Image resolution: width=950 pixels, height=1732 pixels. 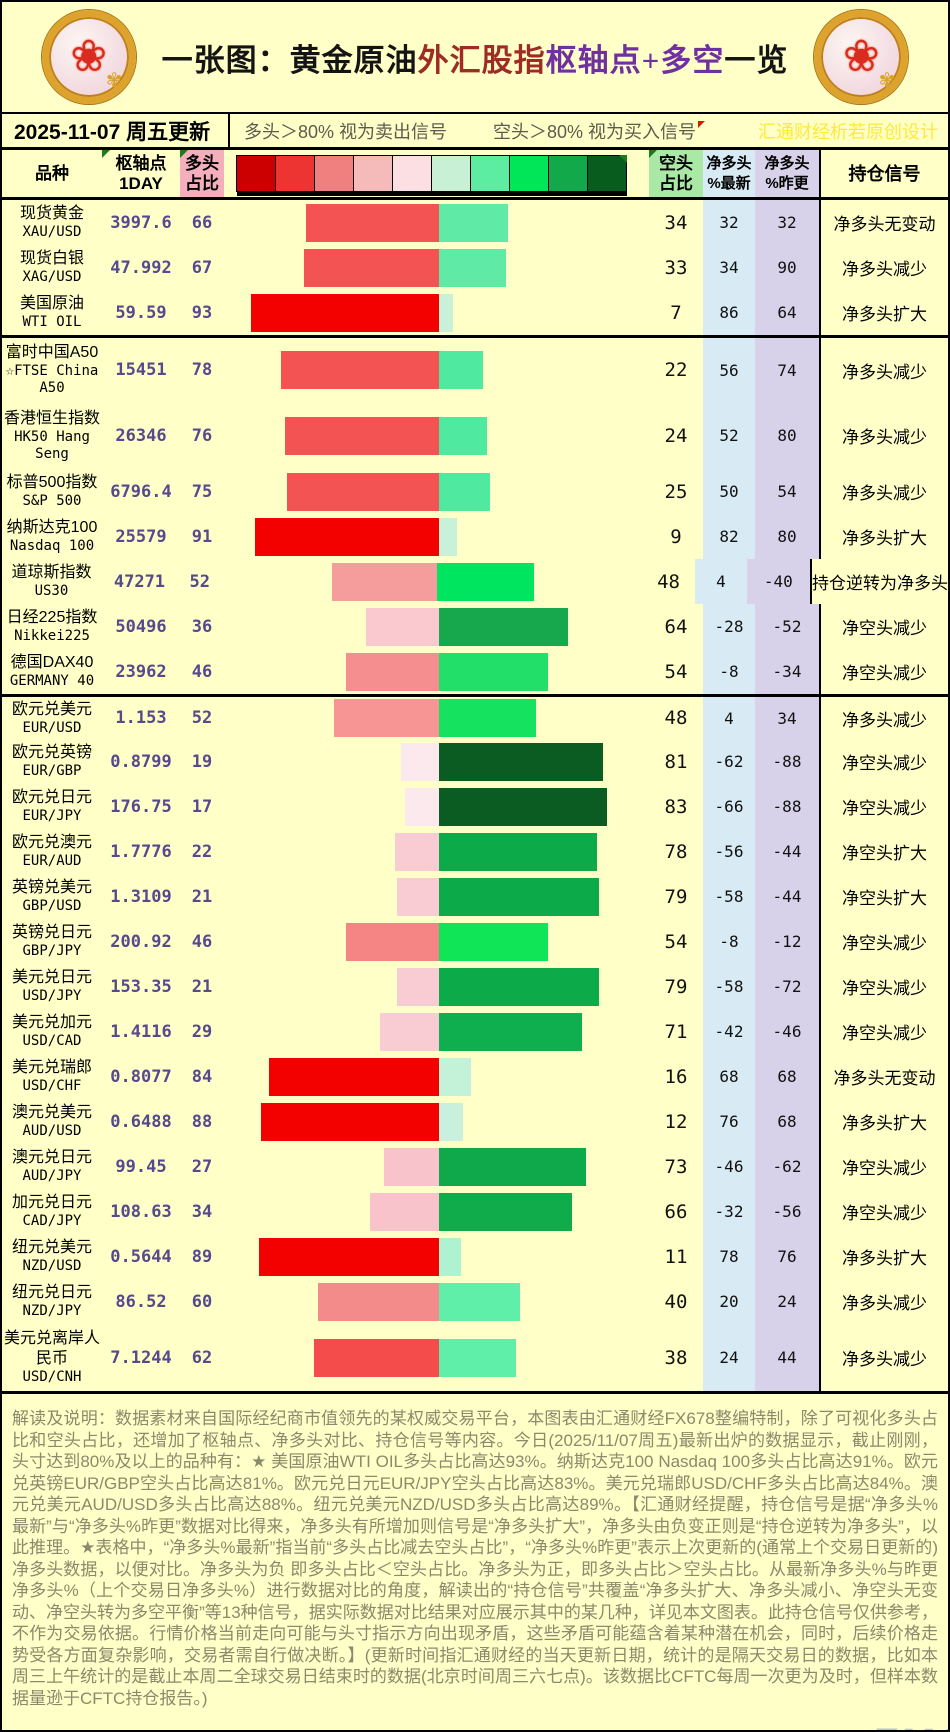 What do you see at coordinates (676, 761) in the screenshot?
I see `short-ratio-value: 81` at bounding box center [676, 761].